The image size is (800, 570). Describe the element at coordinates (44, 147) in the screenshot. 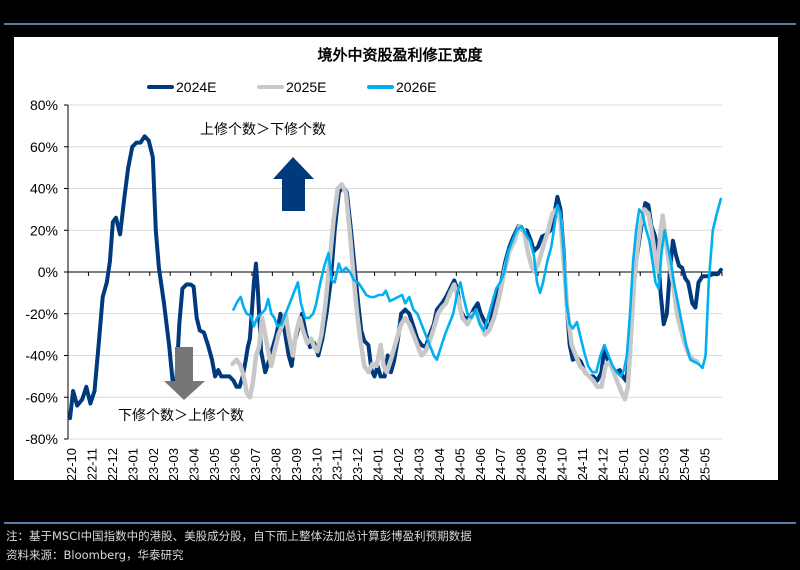

I see `y-tick-label: 60%` at that location.